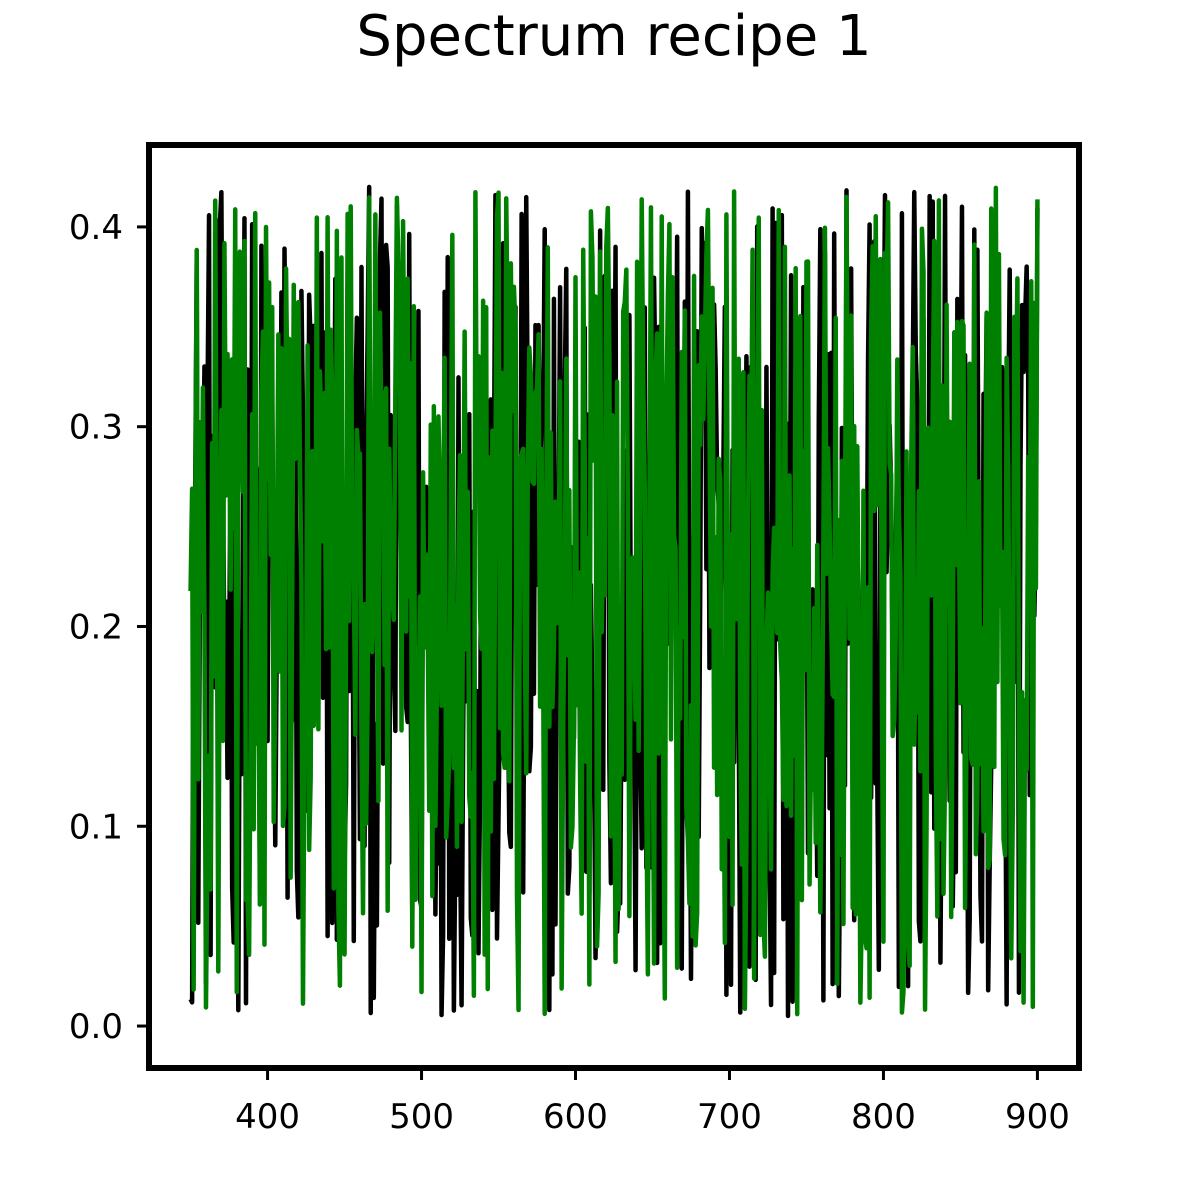 This screenshot has width=1200, height=1200. Describe the element at coordinates (652, 1102) in the screenshot. I see `x-axis: 400 500 600 700 800 900` at that location.